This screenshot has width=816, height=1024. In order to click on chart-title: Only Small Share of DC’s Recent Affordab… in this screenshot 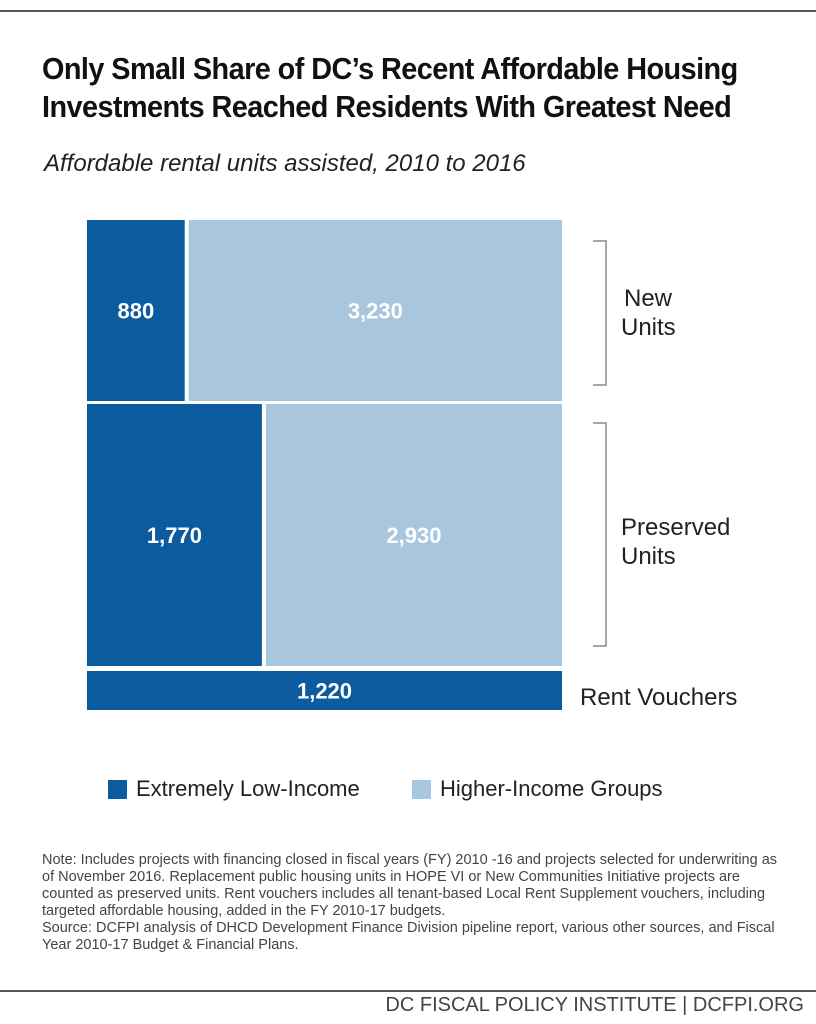, I will do `click(390, 87)`.